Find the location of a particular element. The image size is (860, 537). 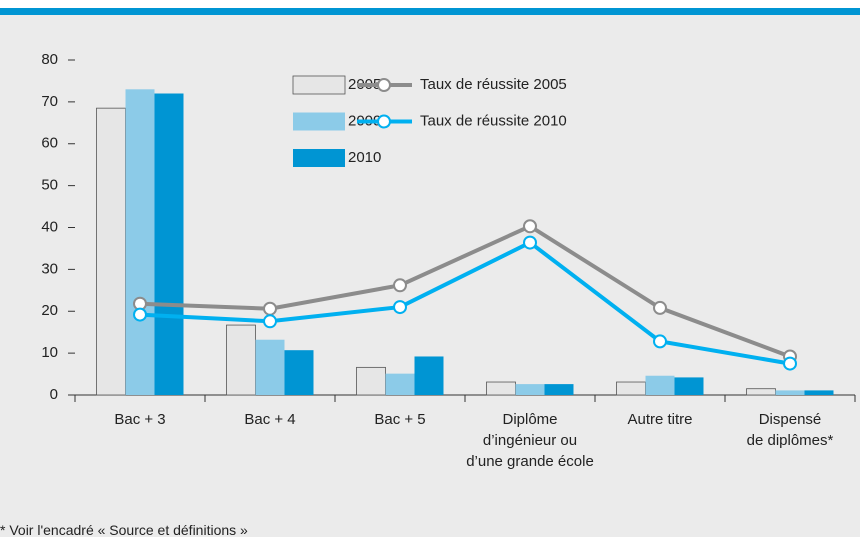

y-tick-label: 30 is located at coordinates (49, 268).